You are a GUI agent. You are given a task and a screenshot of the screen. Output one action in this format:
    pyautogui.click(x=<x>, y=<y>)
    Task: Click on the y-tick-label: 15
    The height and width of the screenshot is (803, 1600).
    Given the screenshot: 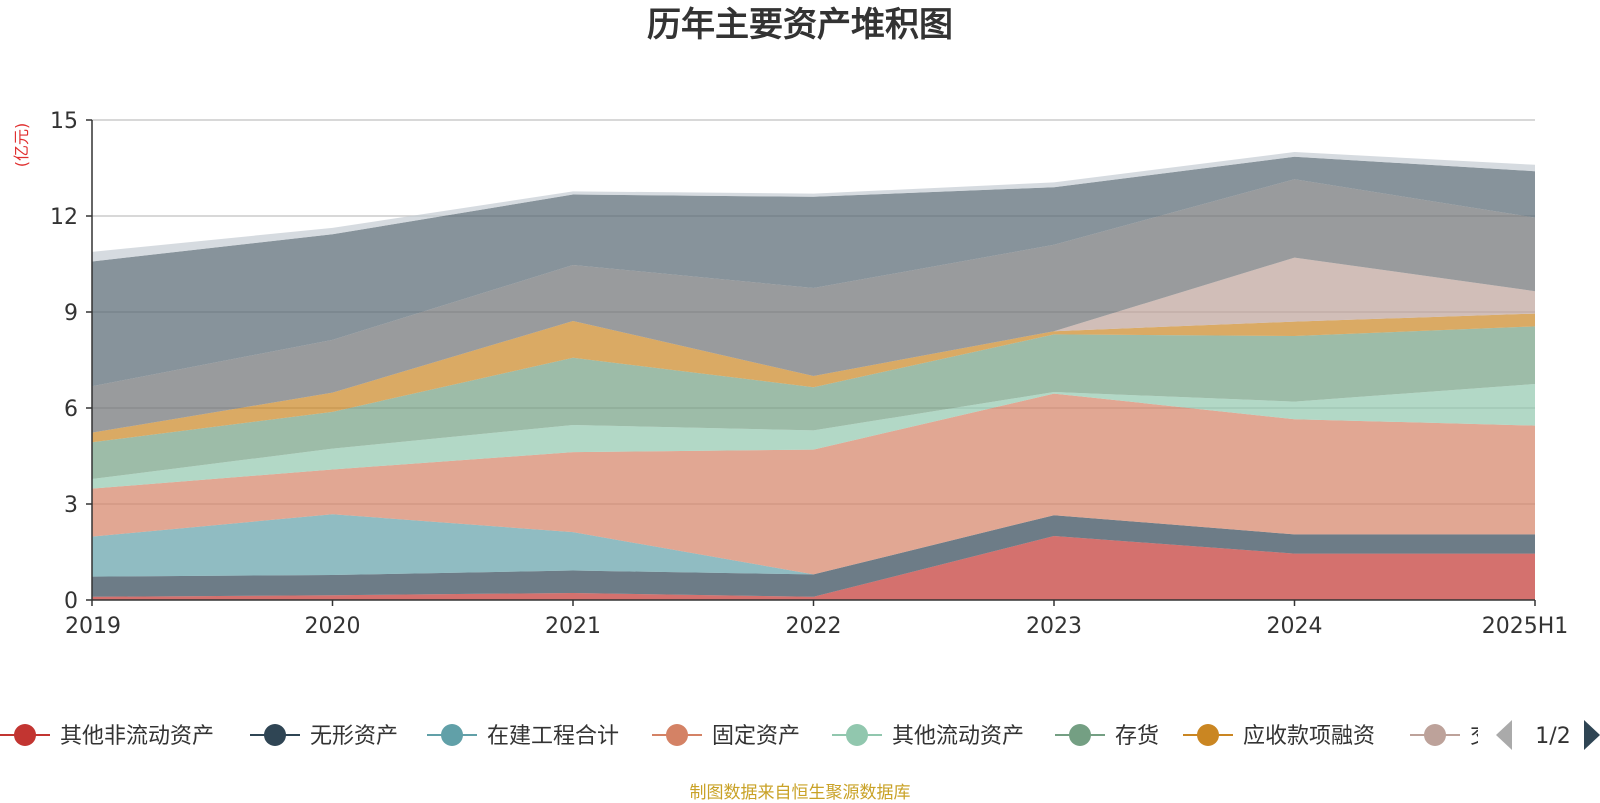 What is the action you would take?
    pyautogui.click(x=64, y=121)
    